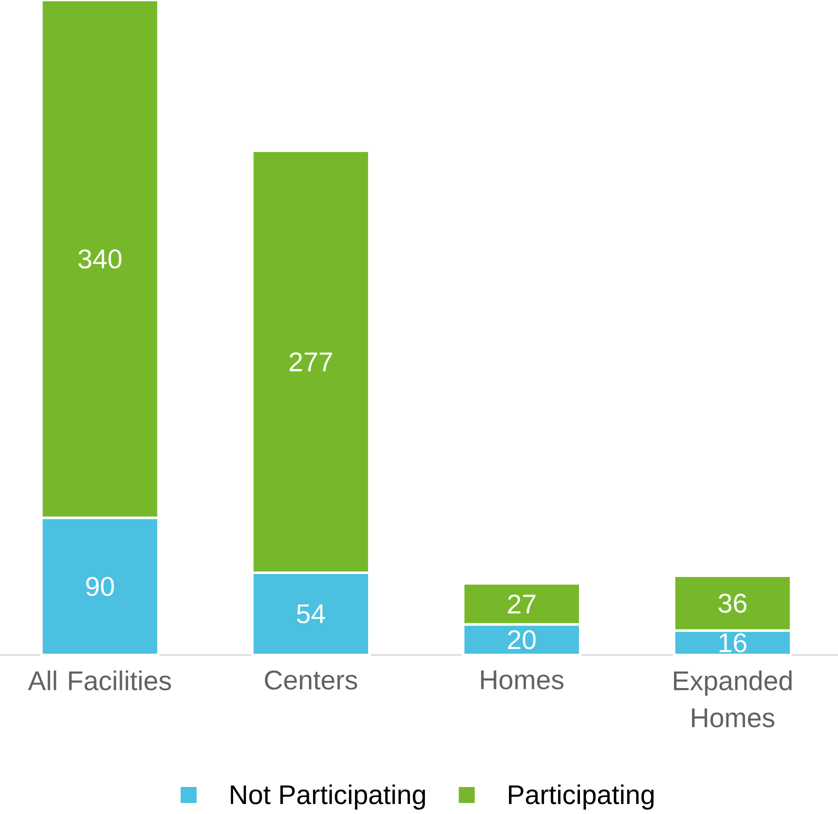 This screenshot has height=814, width=838. What do you see at coordinates (733, 642) in the screenshot?
I see `data-label: 16` at bounding box center [733, 642].